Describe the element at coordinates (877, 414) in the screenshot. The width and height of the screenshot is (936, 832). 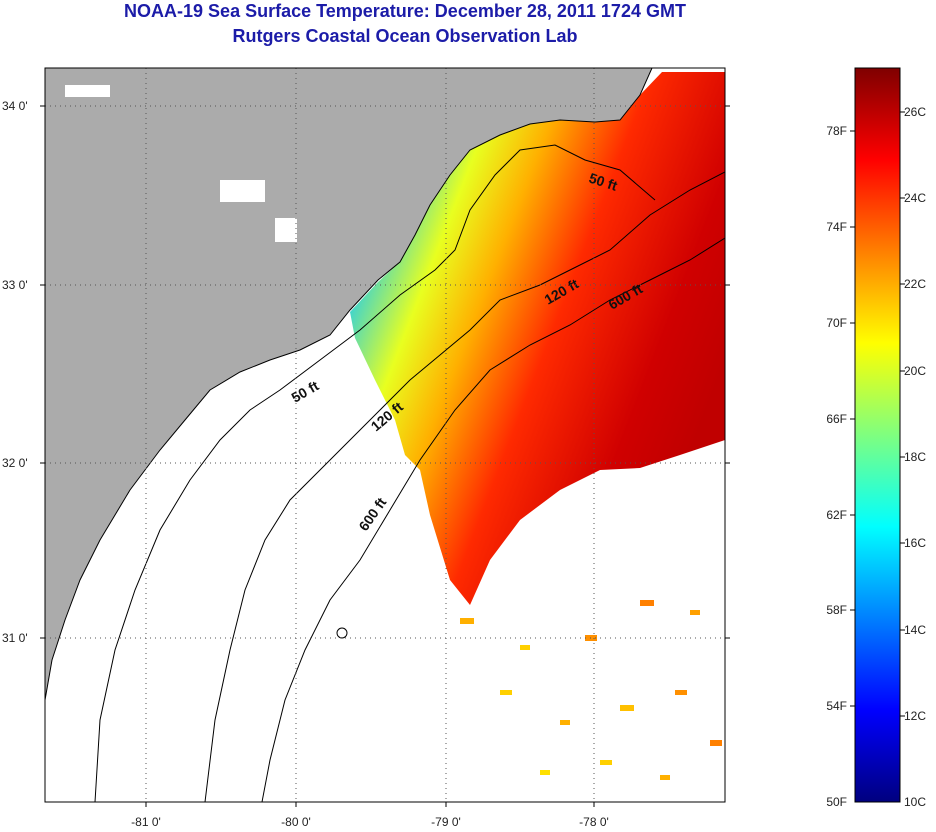
I see `colorbar-ticks` at that location.